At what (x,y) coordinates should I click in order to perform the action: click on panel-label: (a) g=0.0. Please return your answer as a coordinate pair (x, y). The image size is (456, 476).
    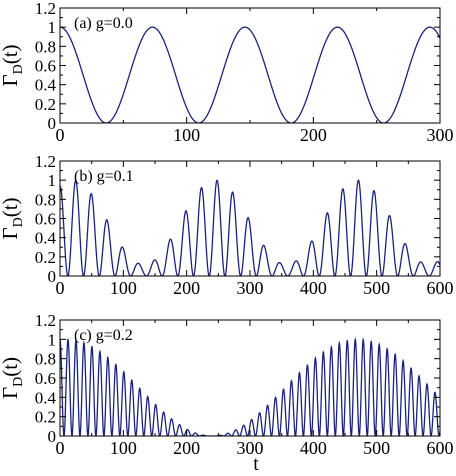
    Looking at the image, I should click on (103, 23).